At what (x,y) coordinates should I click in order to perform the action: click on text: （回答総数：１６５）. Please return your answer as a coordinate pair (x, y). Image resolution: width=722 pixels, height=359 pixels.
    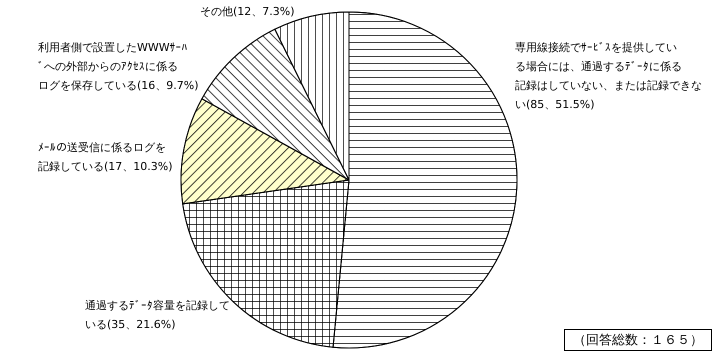
    Looking at the image, I should click on (638, 340).